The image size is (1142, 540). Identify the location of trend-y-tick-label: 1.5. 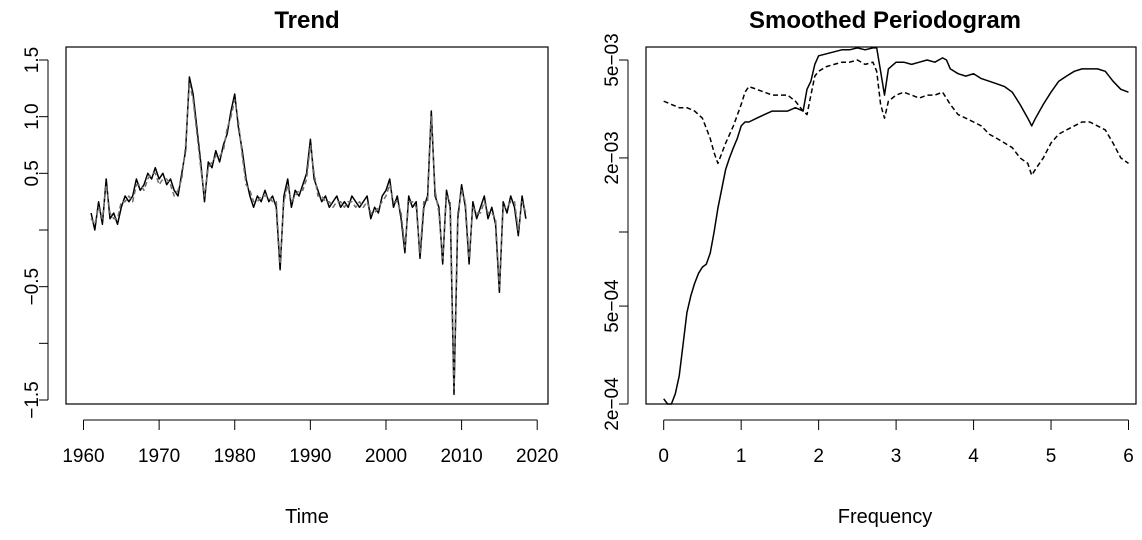
(32, 60).